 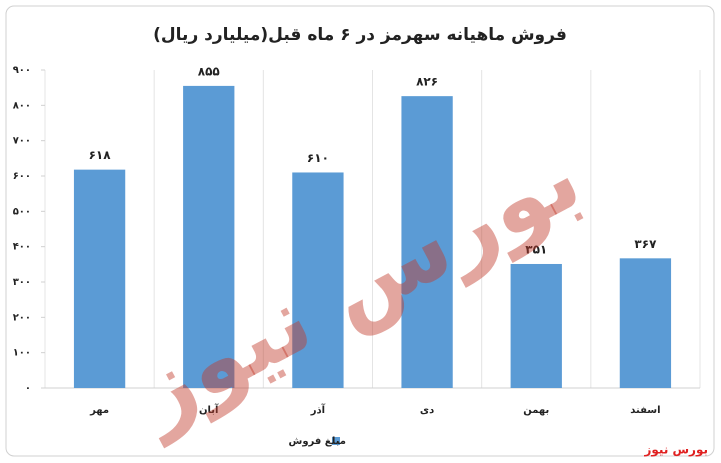 What do you see at coordinates (427, 82) in the screenshot?
I see `data-label: ۸۲۶` at bounding box center [427, 82].